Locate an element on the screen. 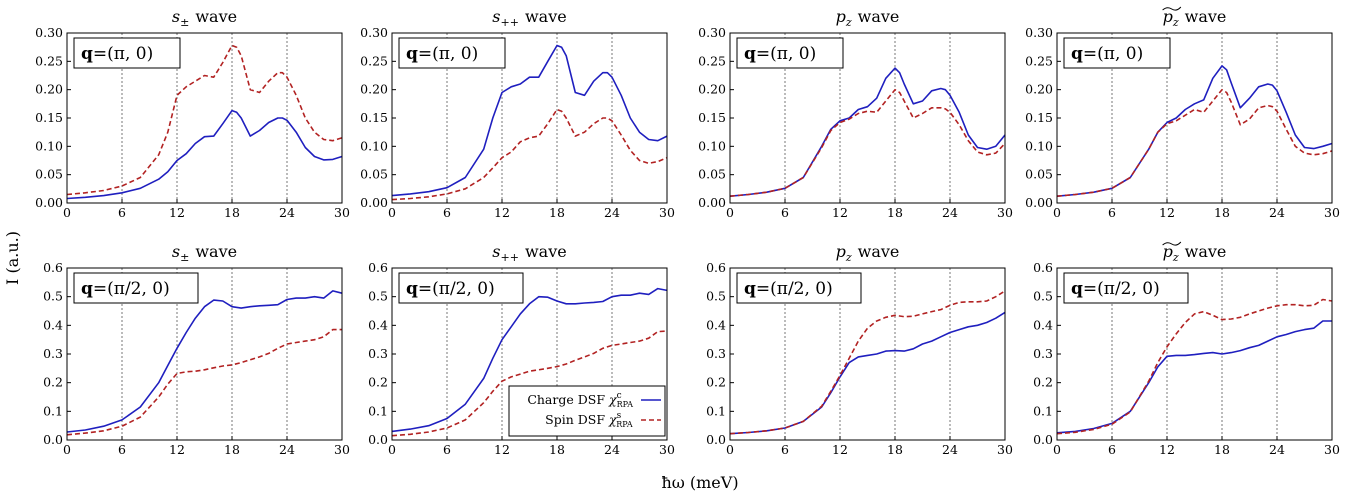 Image resolution: width=1364 pixels, height=495 pixels. legend-symbol: χc RPA is located at coordinates (620, 400).